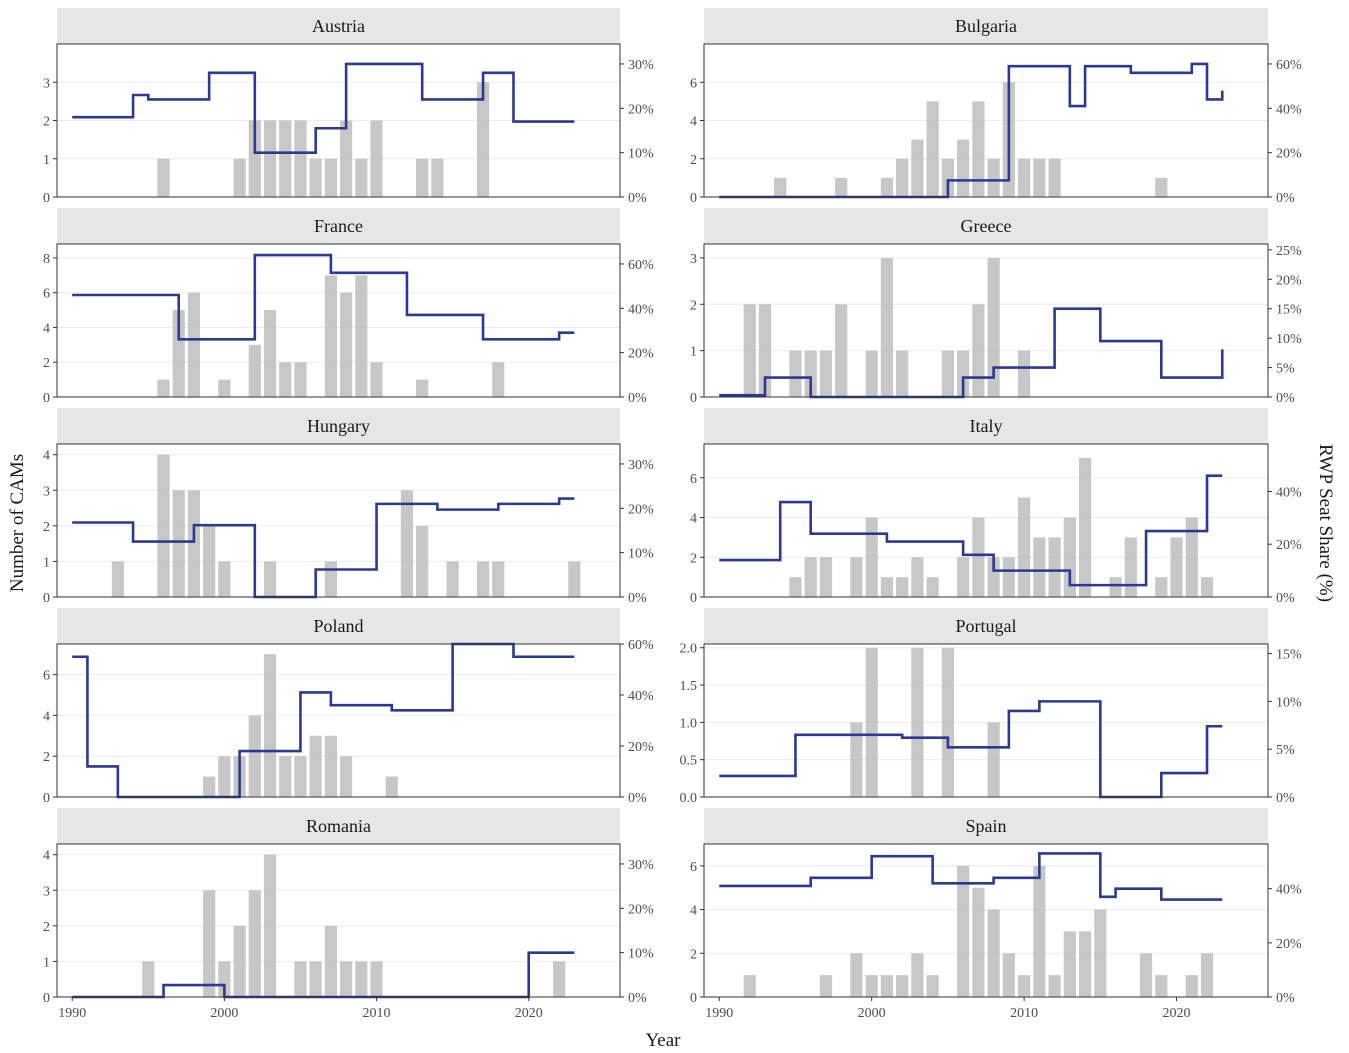 This screenshot has width=1349, height=1053. What do you see at coordinates (17, 523) in the screenshot?
I see `y-axis-title: Number of CAMs` at bounding box center [17, 523].